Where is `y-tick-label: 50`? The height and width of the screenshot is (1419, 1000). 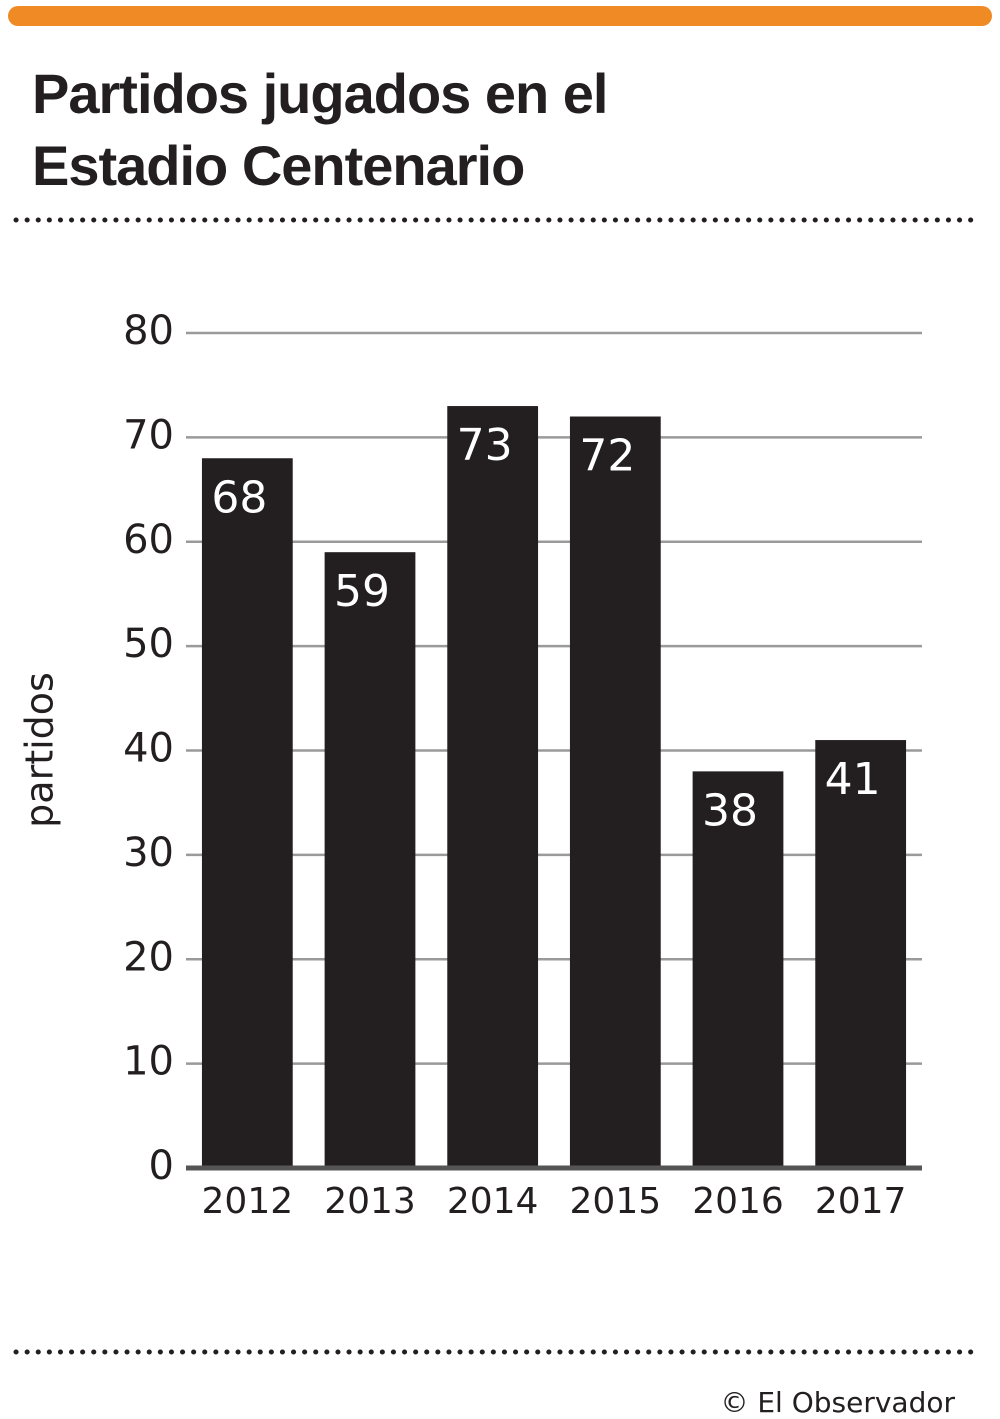
y-tick-label: 50 is located at coordinates (148, 644).